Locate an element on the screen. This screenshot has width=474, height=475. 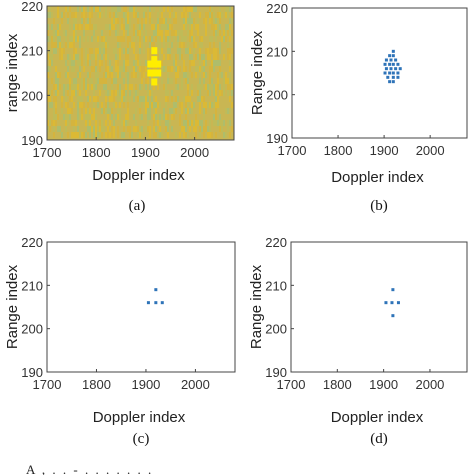
y-tick-label: 200 is located at coordinates (276, 329).